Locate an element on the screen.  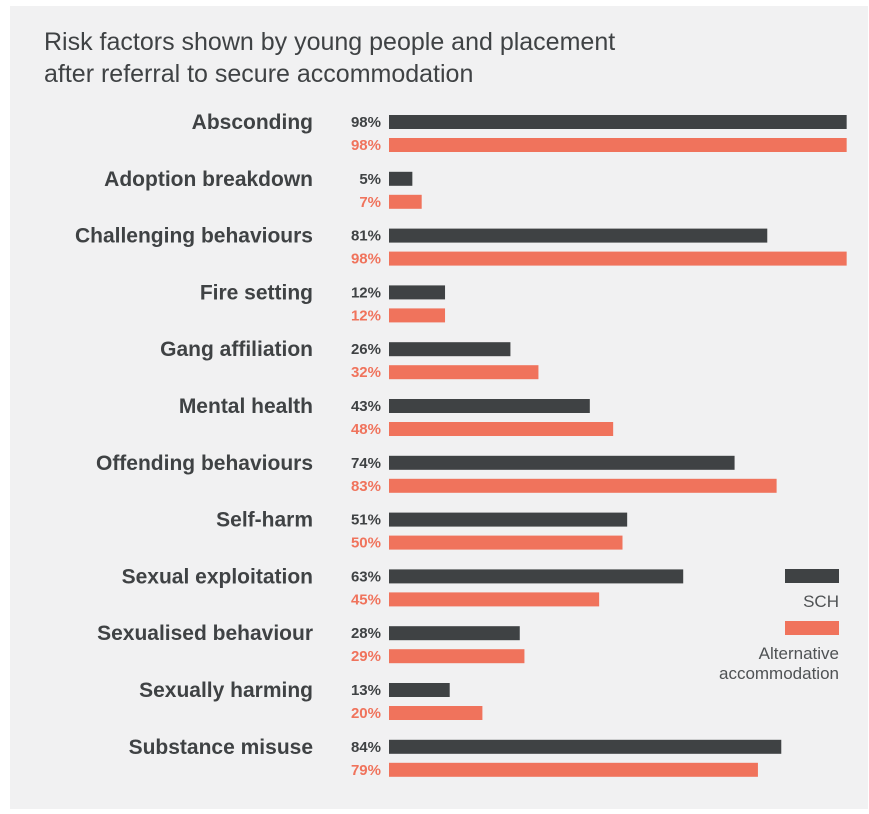
bar-alternative-accommodation-challenging-behaviours is located at coordinates (618, 258).